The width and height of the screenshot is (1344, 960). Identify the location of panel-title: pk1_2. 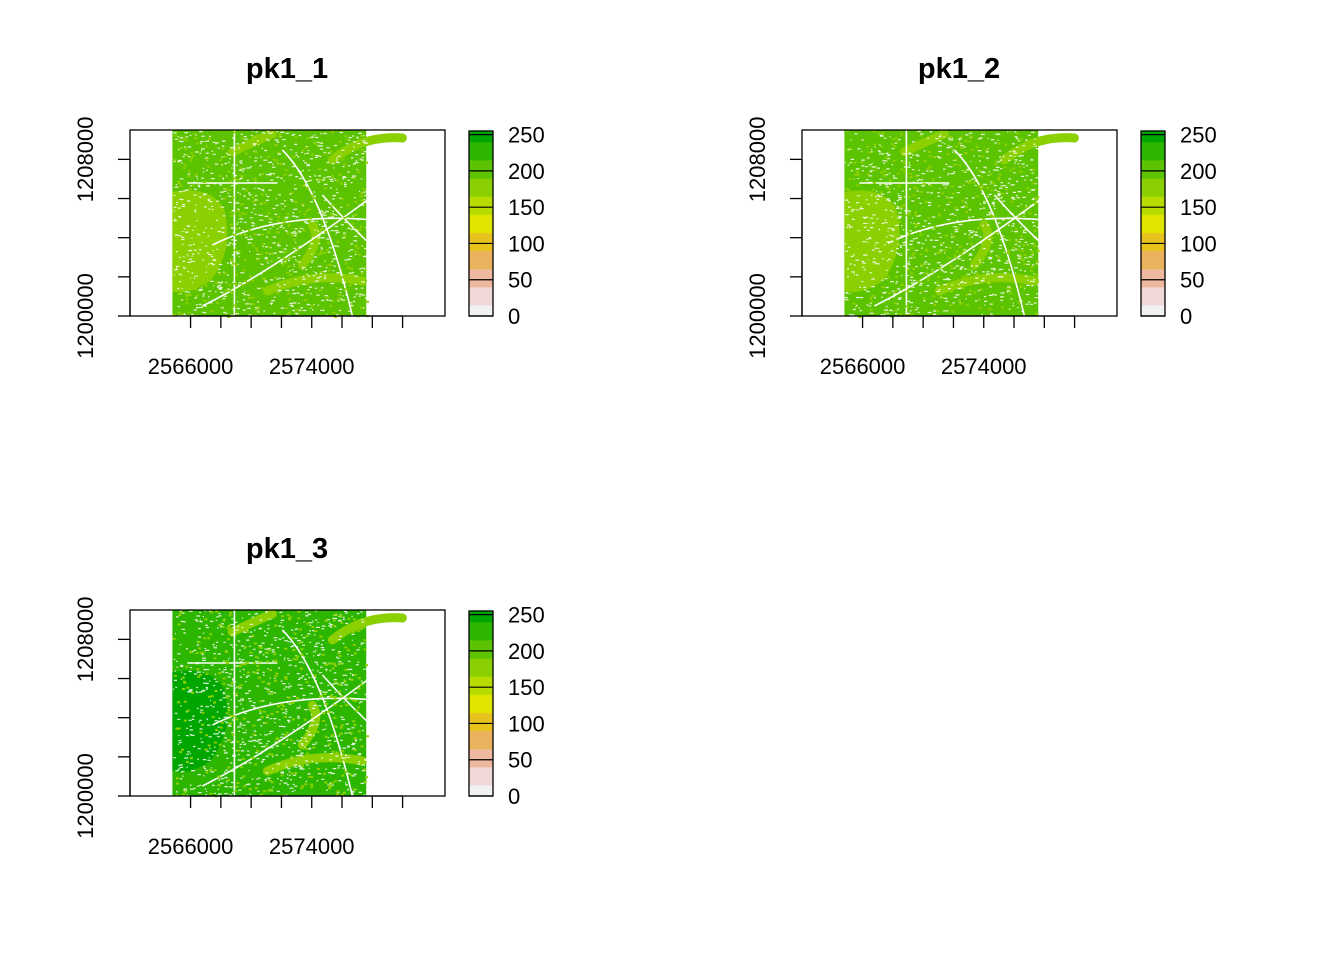
(959, 69).